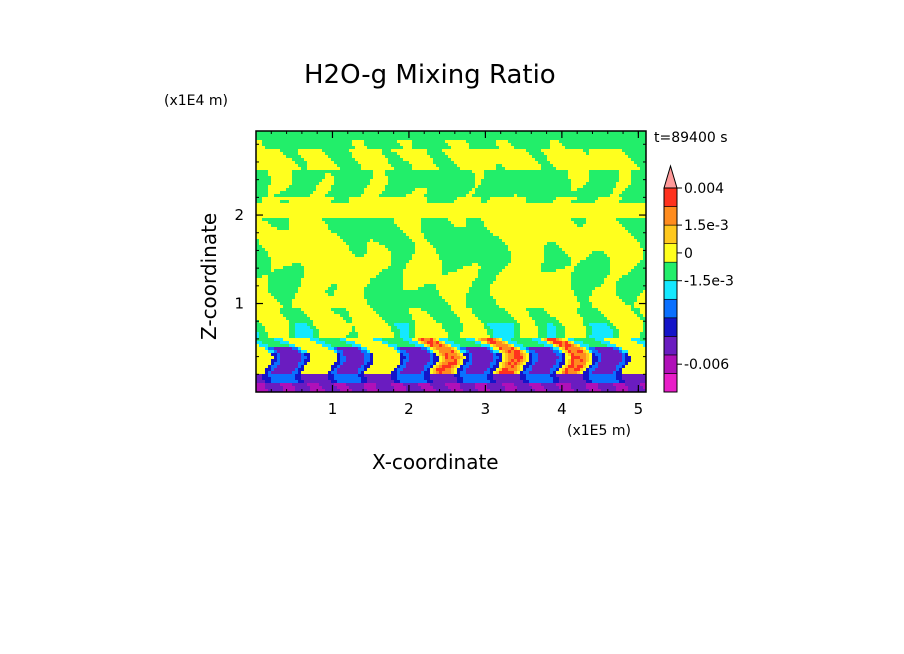 The height and width of the screenshot is (654, 904). Describe the element at coordinates (706, 365) in the screenshot. I see `colorbar-label: -0.006` at that location.